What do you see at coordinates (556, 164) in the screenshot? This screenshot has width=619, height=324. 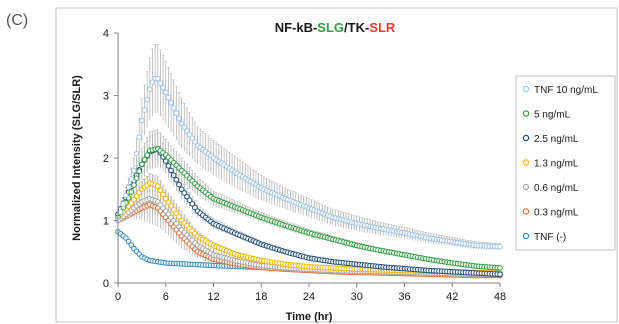 I see `legend-label: 1.3 ng/mL` at bounding box center [556, 164].